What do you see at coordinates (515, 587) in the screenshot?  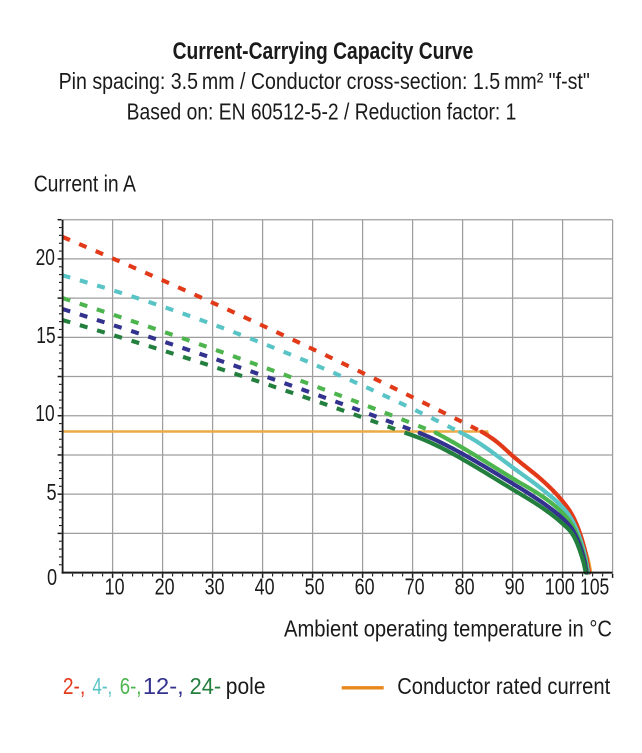 I see `svg-text: 90` at bounding box center [515, 587].